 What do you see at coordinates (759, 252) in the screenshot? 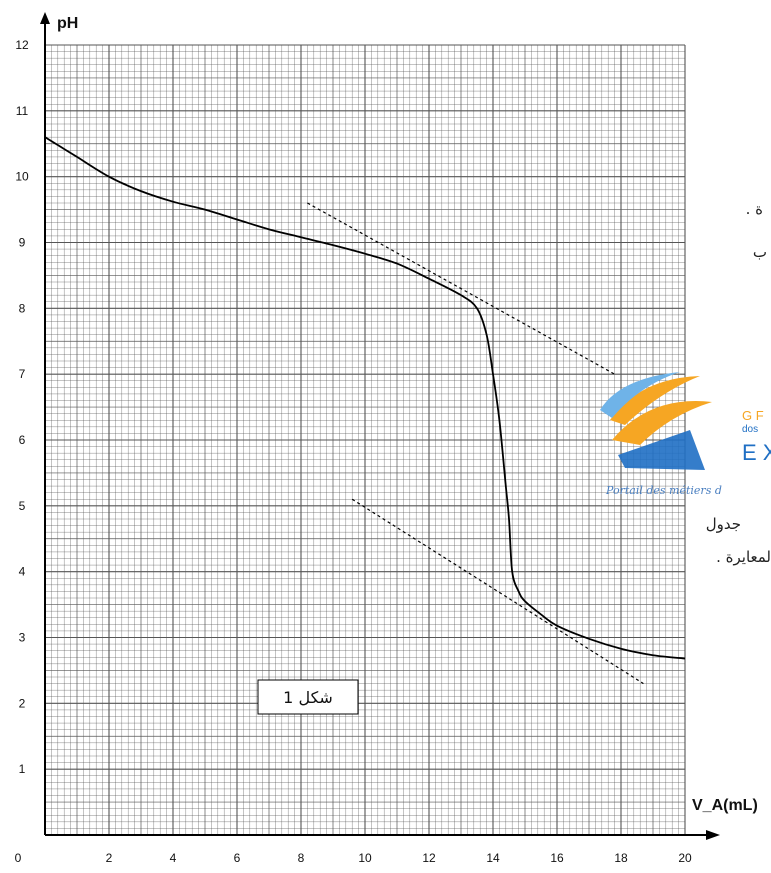
I see `side-text-2: ب` at bounding box center [759, 252].